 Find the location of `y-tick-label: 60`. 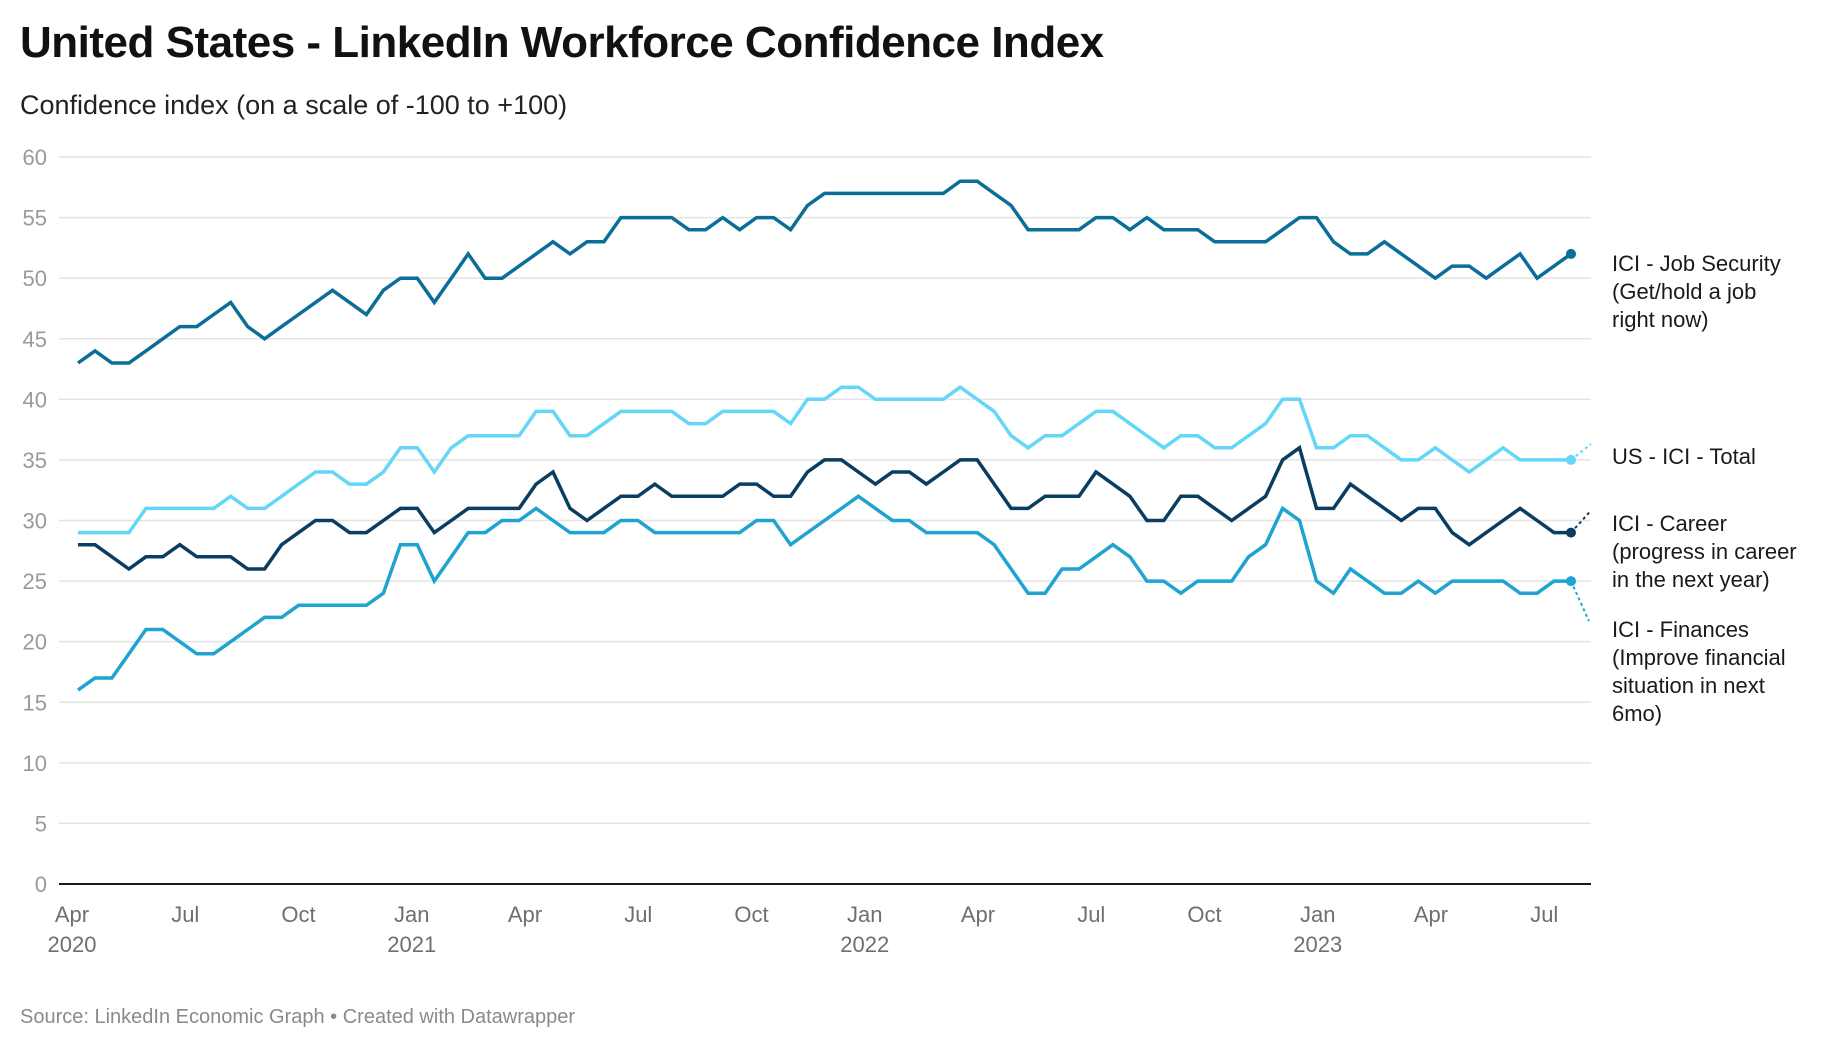

y-tick-label: 60 is located at coordinates (35, 157).